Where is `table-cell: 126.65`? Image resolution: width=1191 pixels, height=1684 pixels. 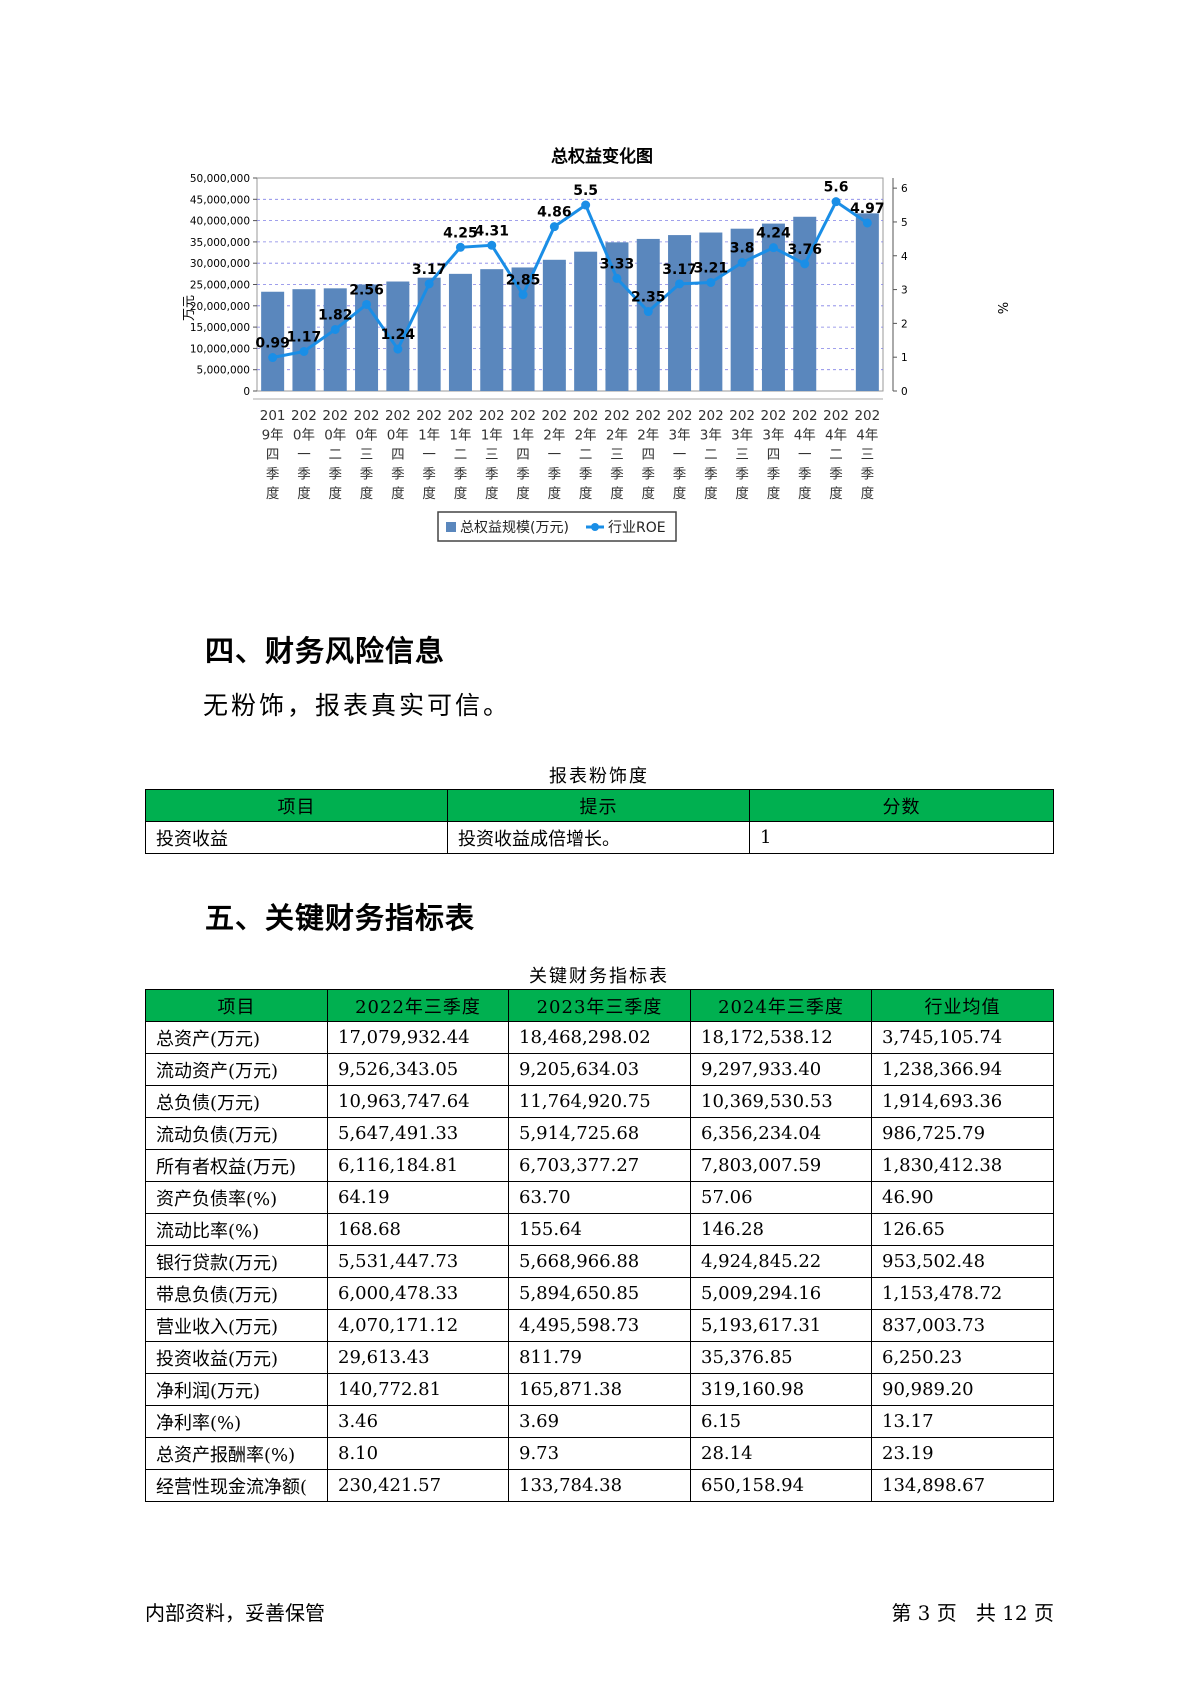 table-cell: 126.65 is located at coordinates (962, 1229).